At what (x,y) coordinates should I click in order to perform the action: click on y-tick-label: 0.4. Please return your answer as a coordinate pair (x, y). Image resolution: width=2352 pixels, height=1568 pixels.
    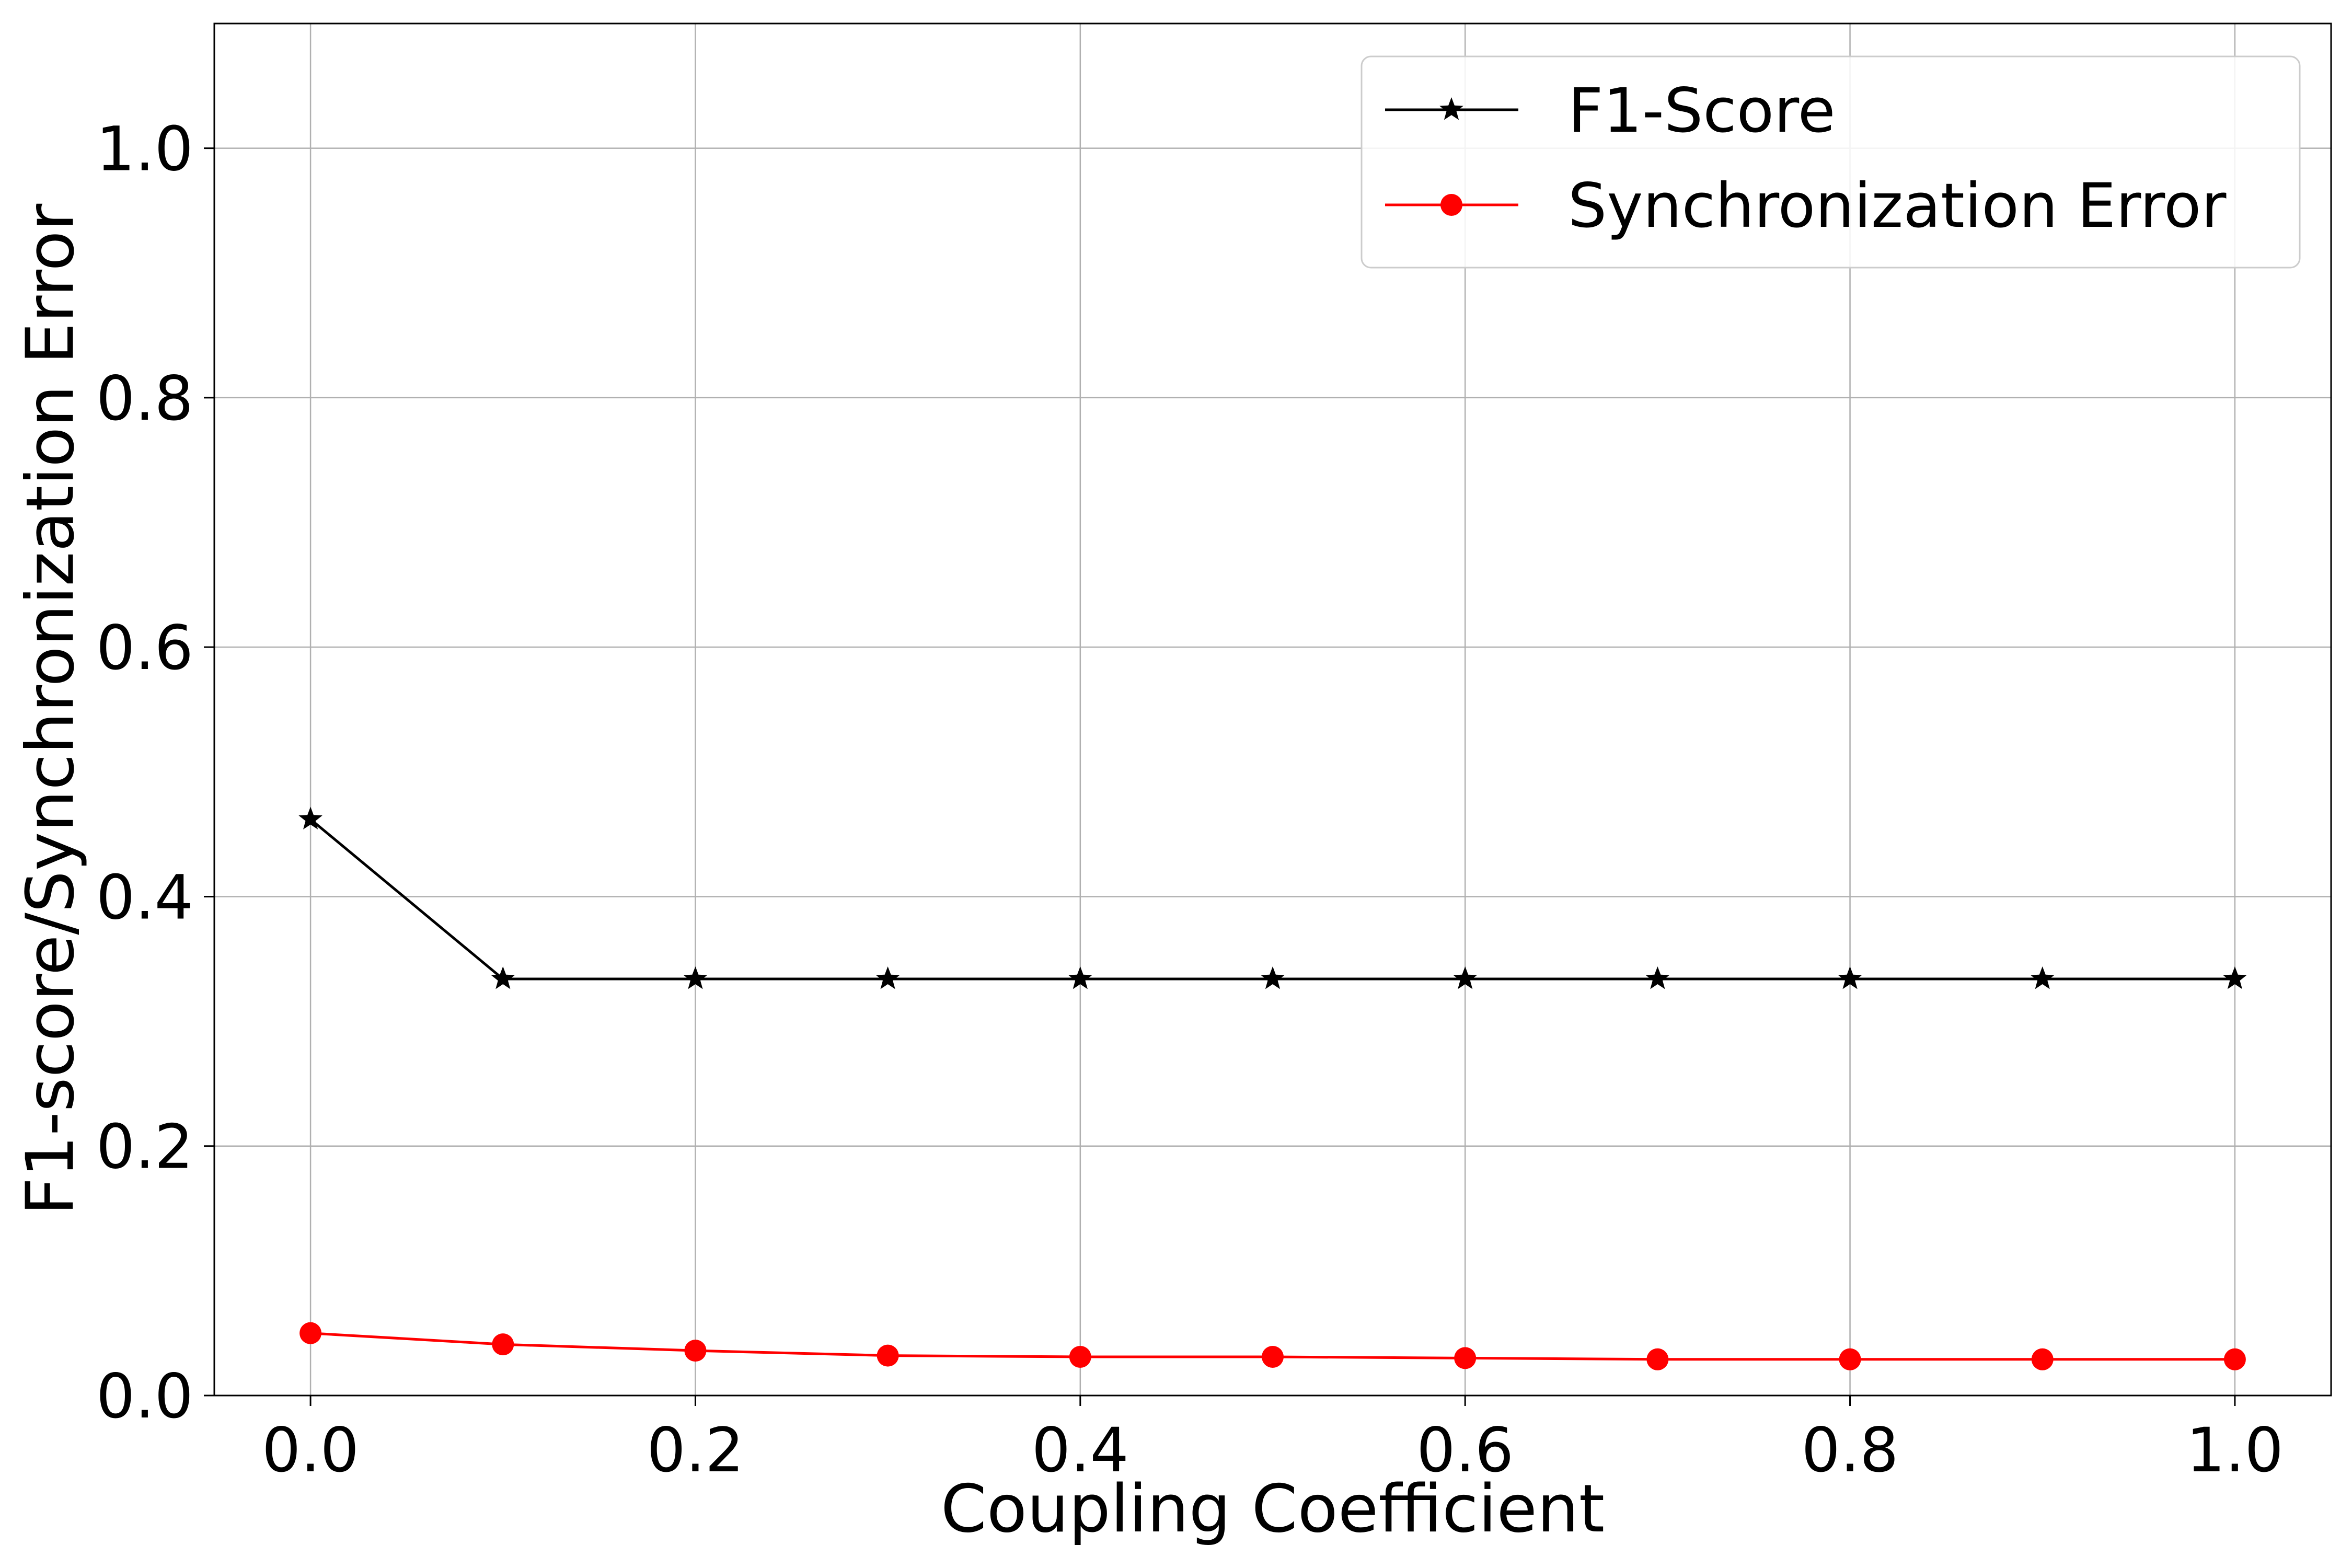
    Looking at the image, I should click on (144, 897).